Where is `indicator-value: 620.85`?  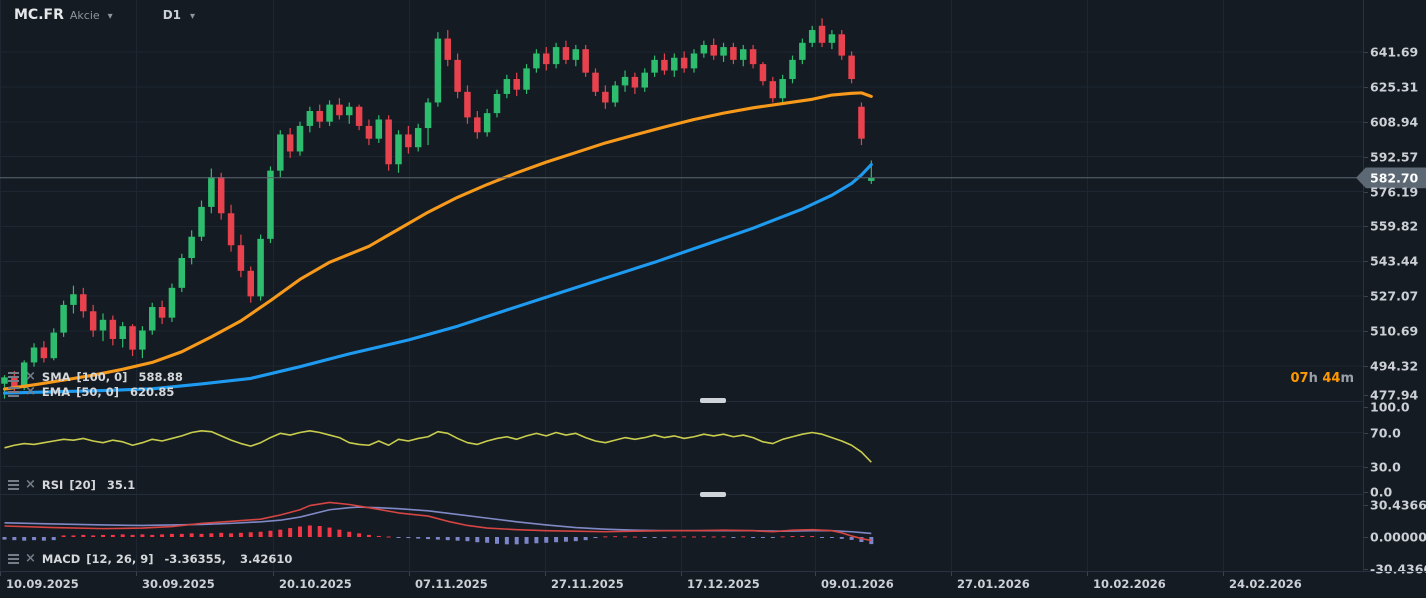 indicator-value: 620.85 is located at coordinates (152, 392).